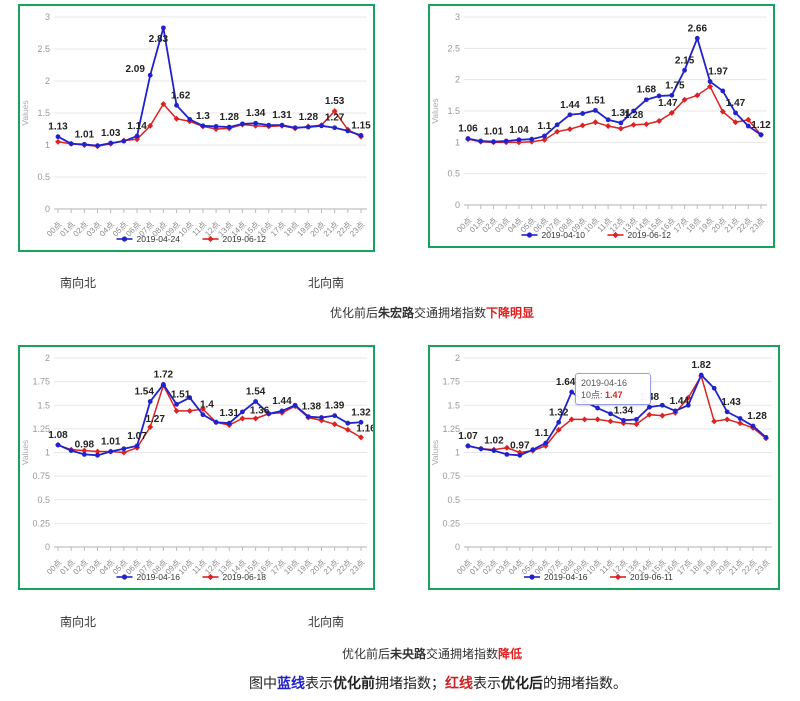  I want to click on svg-text: 3, so click(457, 17).